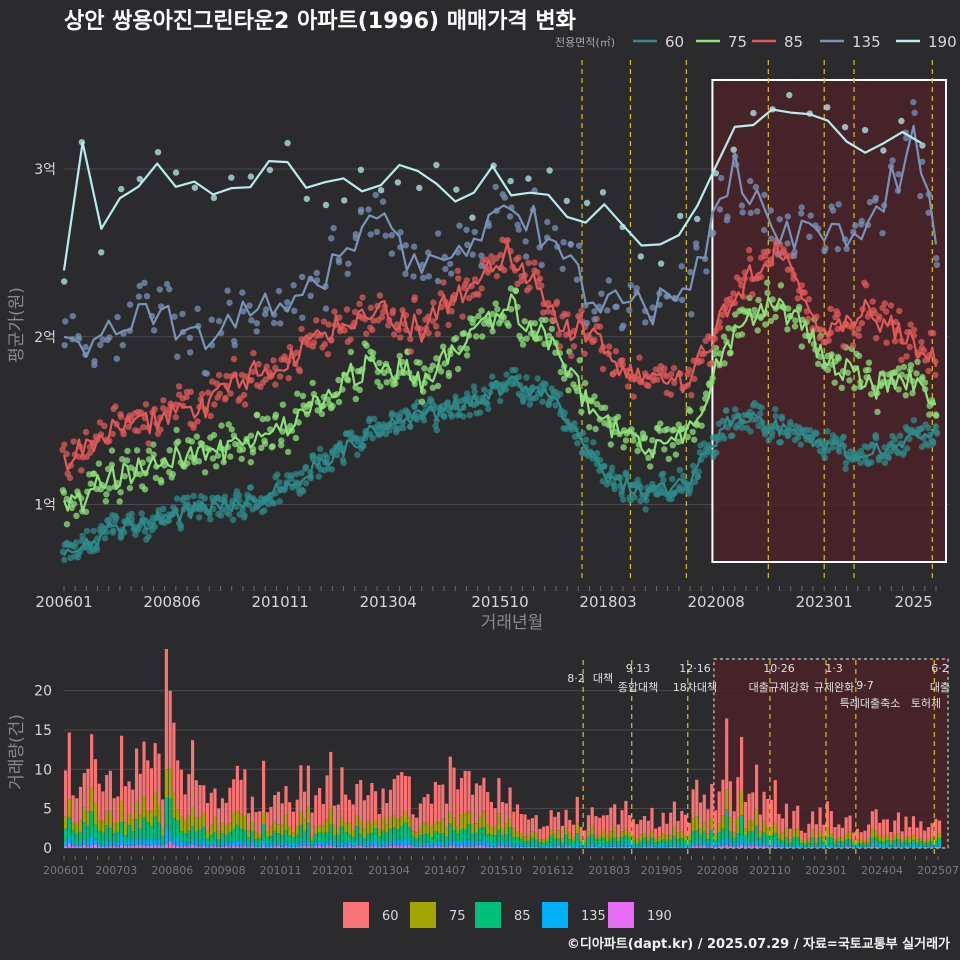 This screenshot has width=960, height=960. I want to click on x-tick-label: 201510, so click(499, 602).